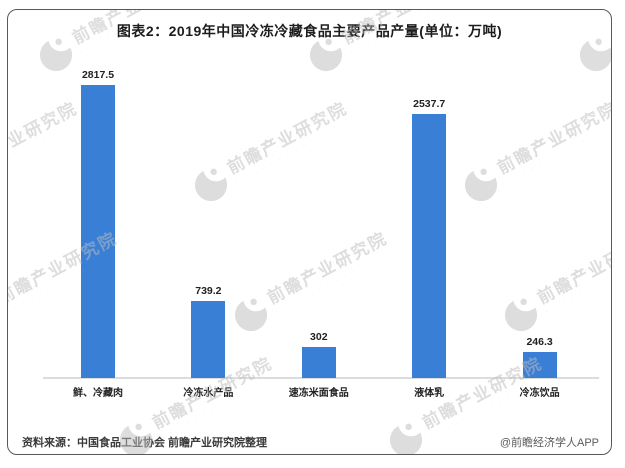 This screenshot has height=468, width=625. Describe the element at coordinates (309, 31) in the screenshot. I see `chart-title: 图表2：2019年中国冷冻冷藏食品主要产品产量(单位：万吨)` at that location.